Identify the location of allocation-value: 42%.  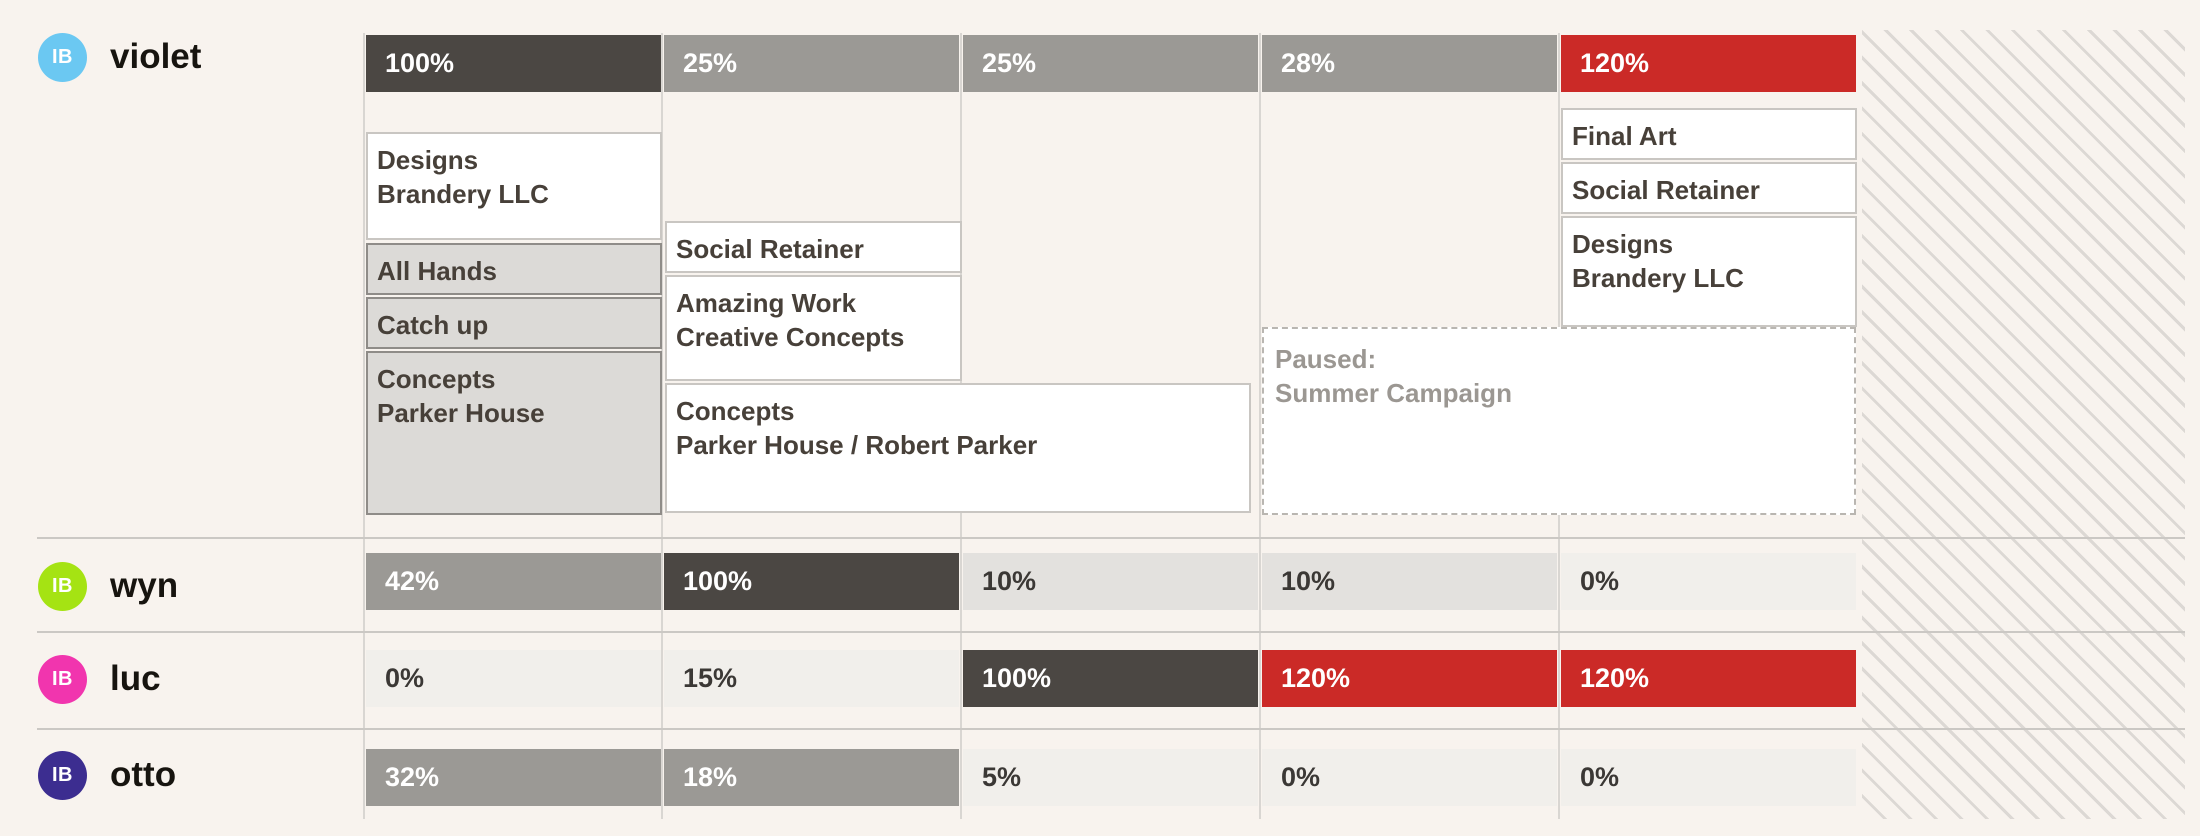
(412, 581).